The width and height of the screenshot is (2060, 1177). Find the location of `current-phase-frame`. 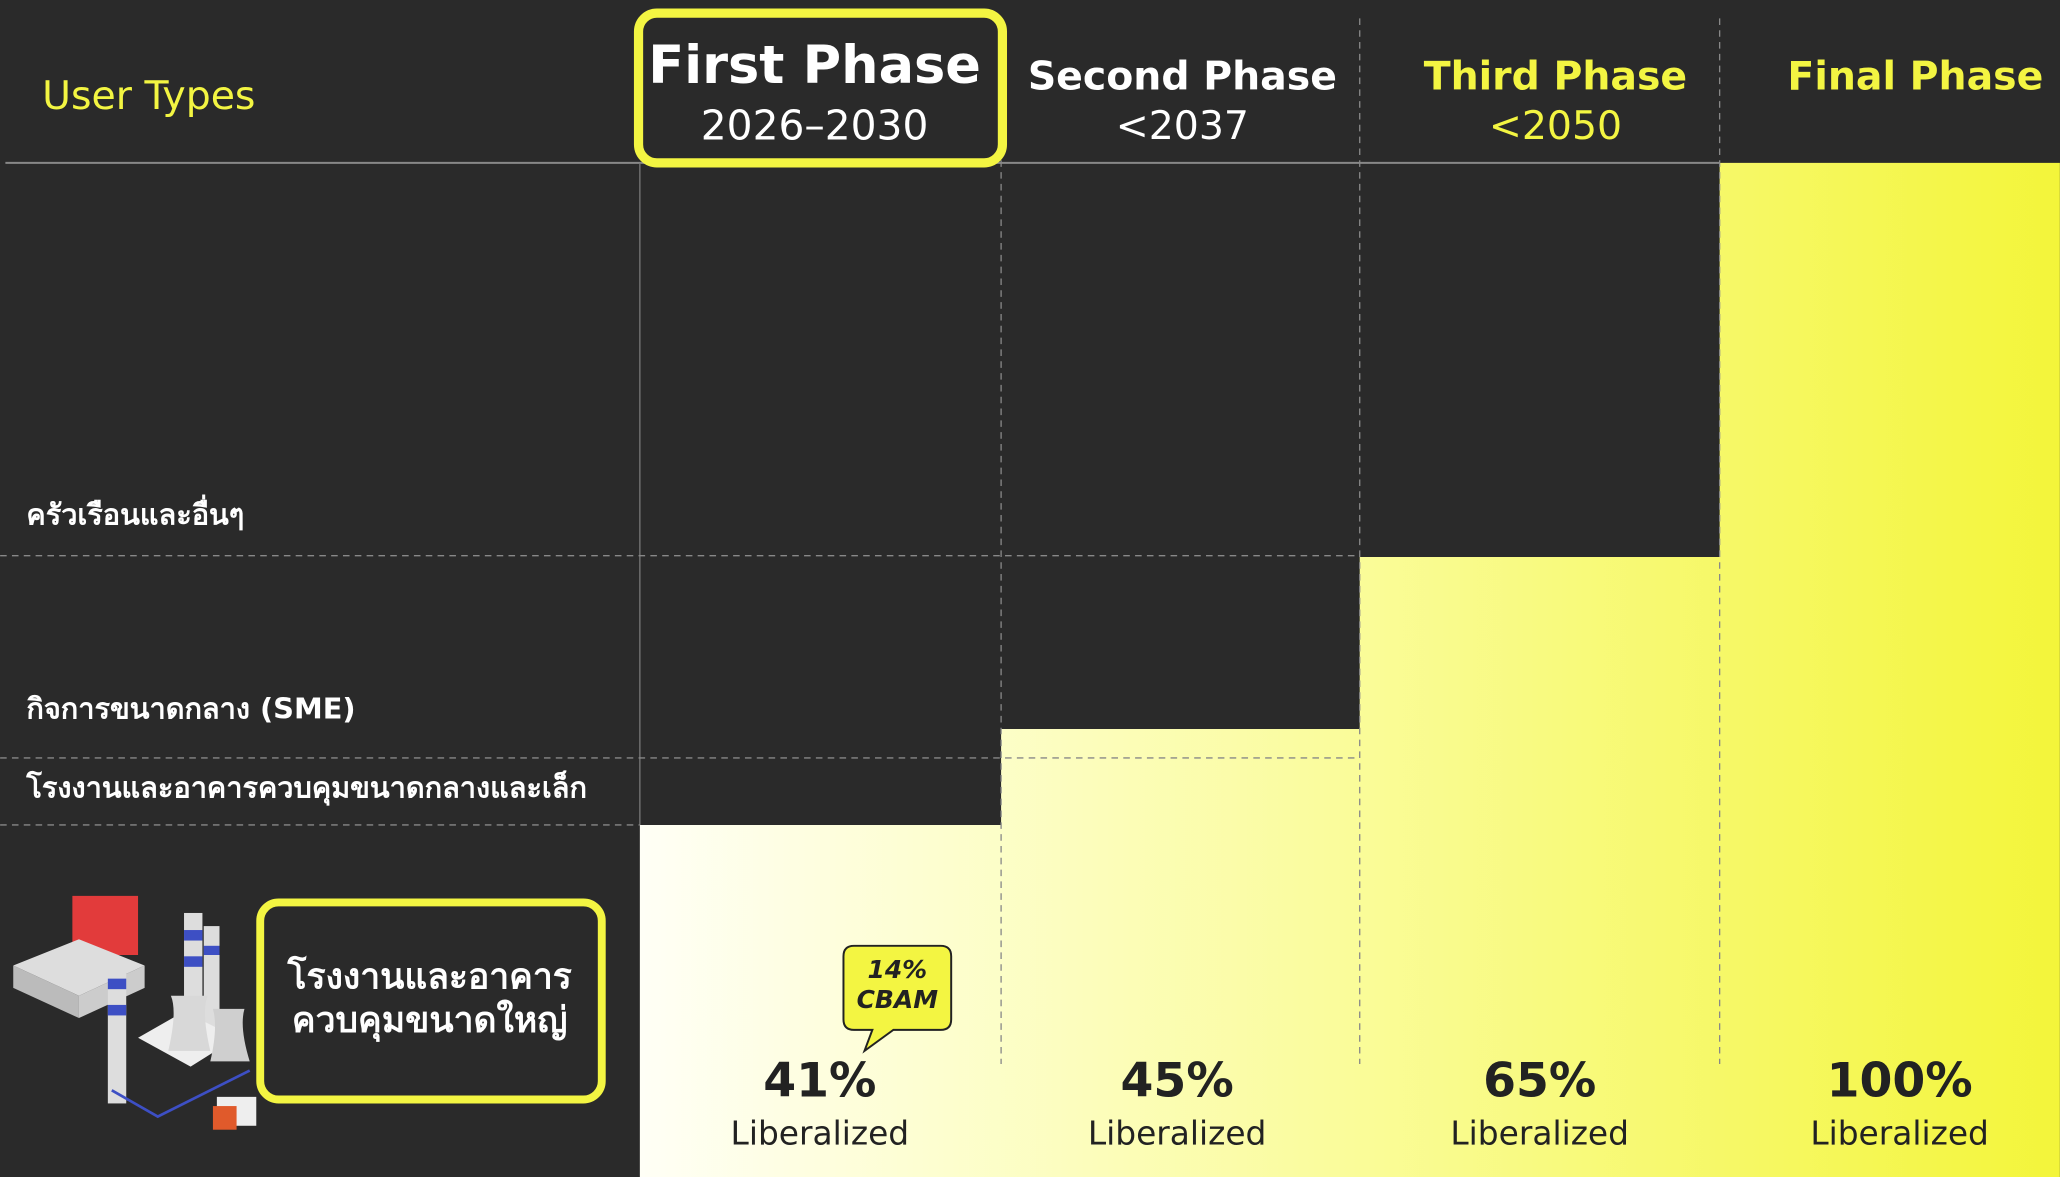

current-phase-frame is located at coordinates (820, 88).